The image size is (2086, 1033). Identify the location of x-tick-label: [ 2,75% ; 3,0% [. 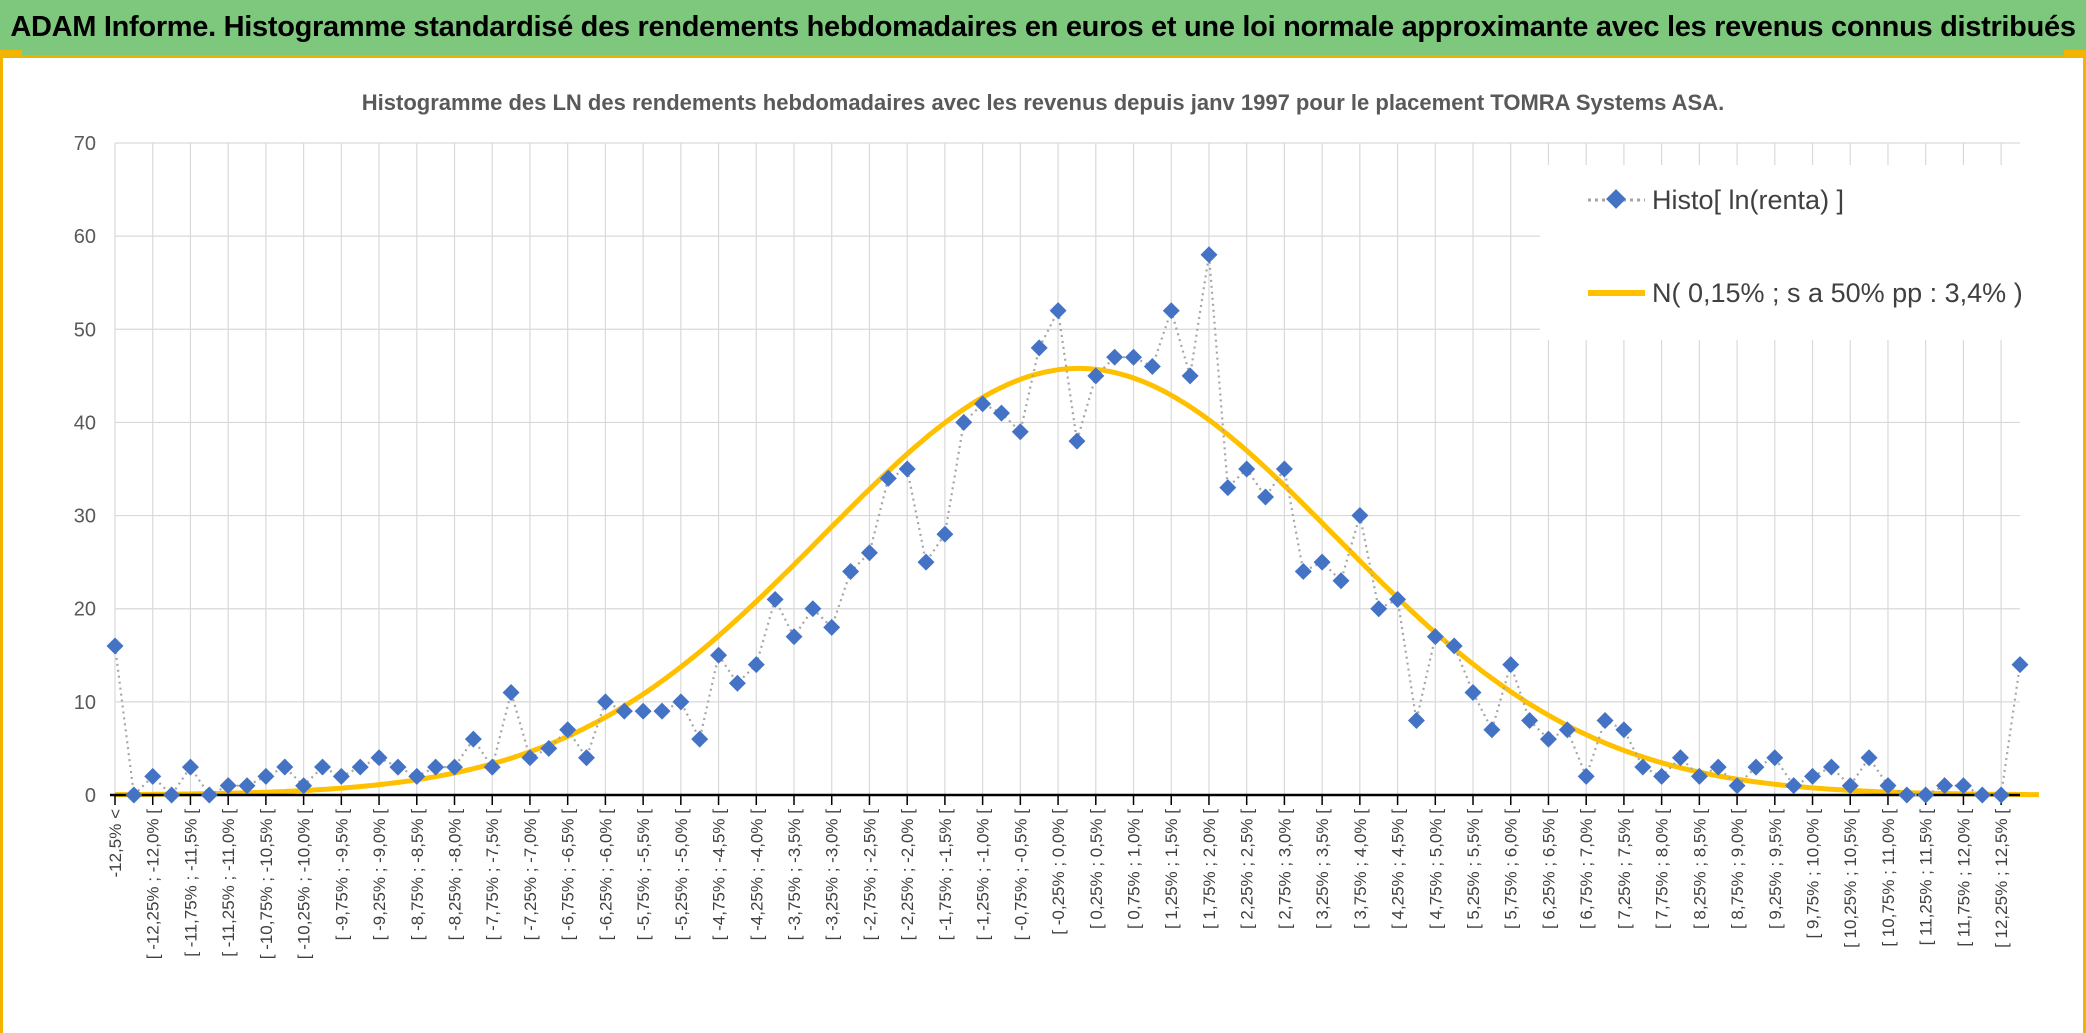
(1284, 869).